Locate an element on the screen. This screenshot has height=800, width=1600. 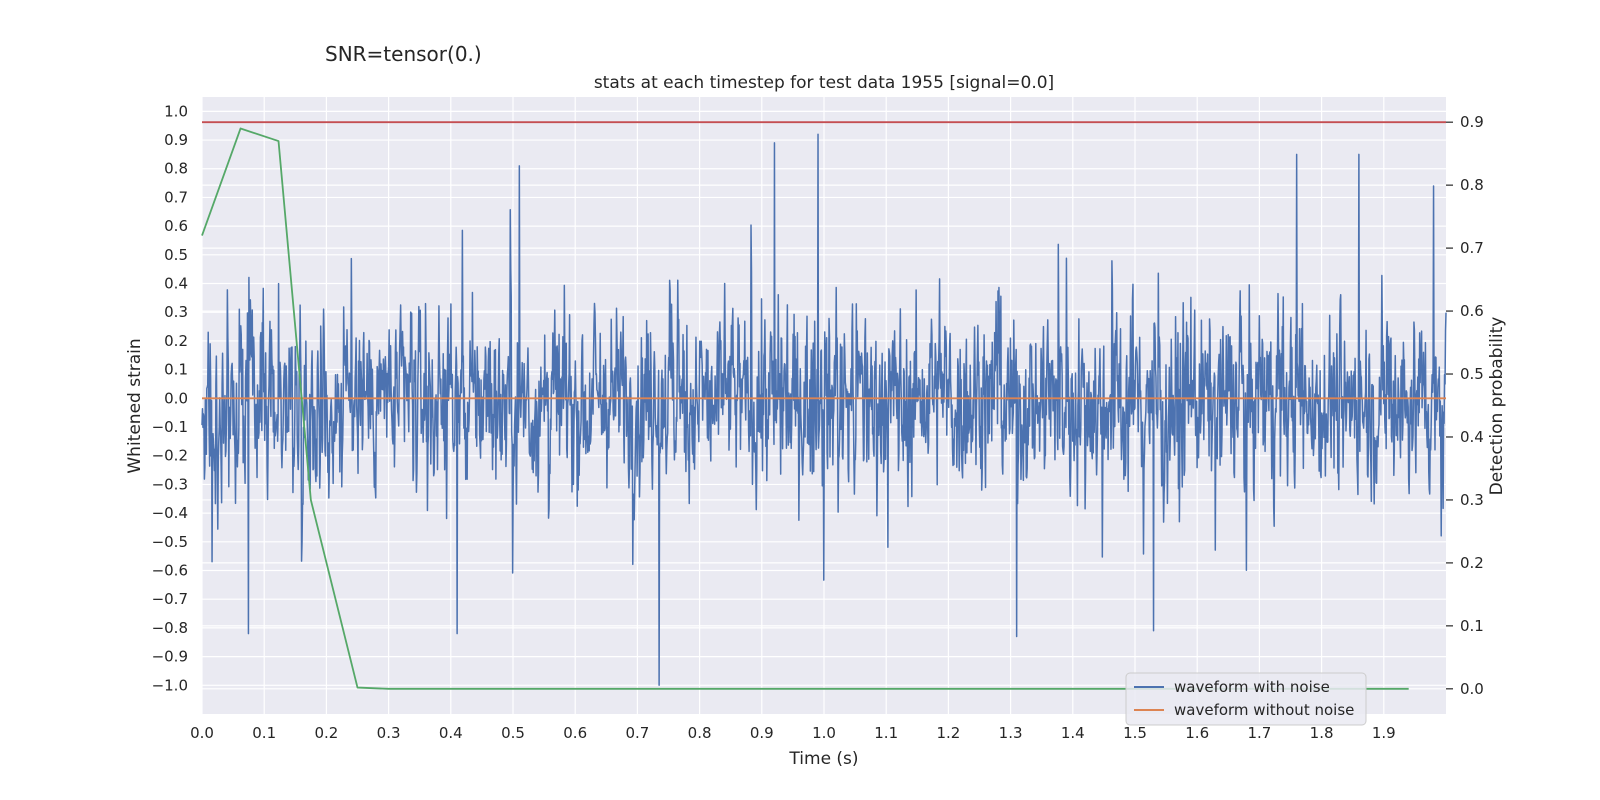
x-axis-label: Time (s) is located at coordinates (823, 759).